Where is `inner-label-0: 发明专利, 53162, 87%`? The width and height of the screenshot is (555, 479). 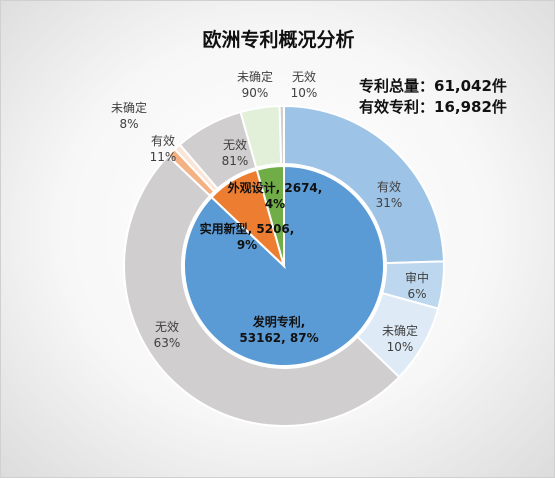 inner-label-0: 发明专利, 53162, 87% is located at coordinates (278, 329).